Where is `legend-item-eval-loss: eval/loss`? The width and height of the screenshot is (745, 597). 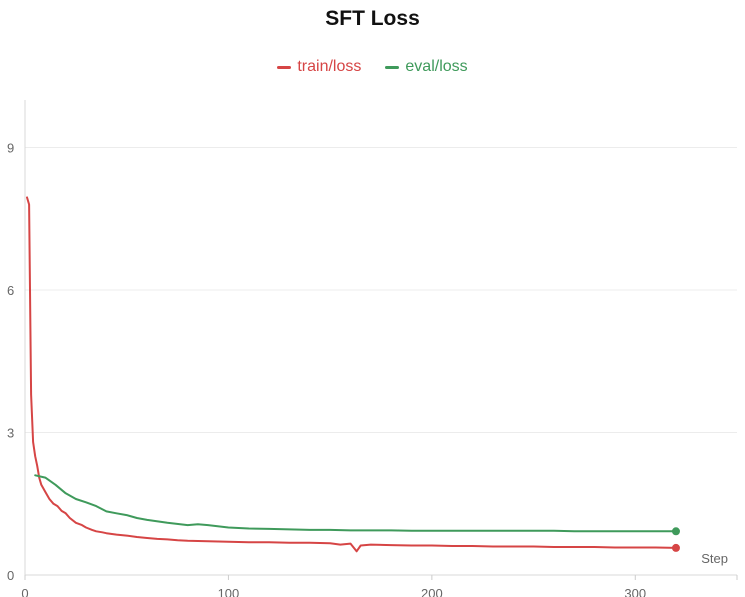 legend-item-eval-loss: eval/loss is located at coordinates (426, 67).